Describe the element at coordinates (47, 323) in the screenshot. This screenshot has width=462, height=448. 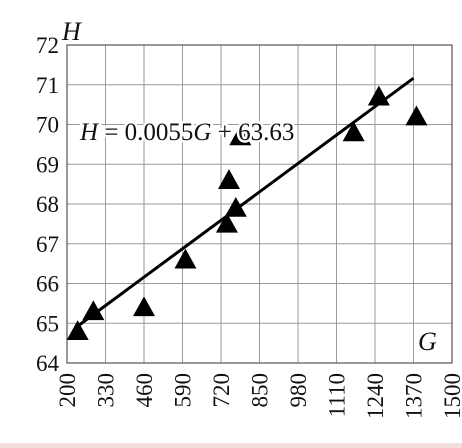
I see `y-tick-label: 65` at that location.